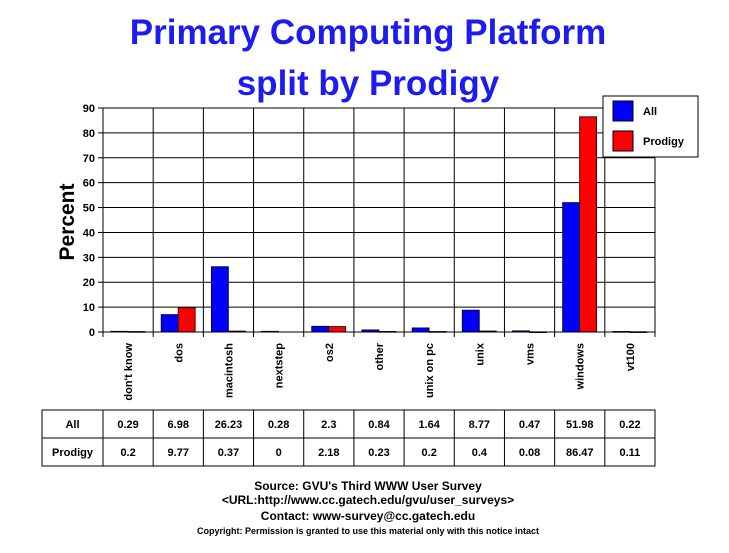  I want to click on table-cell: 9.77, so click(178, 453).